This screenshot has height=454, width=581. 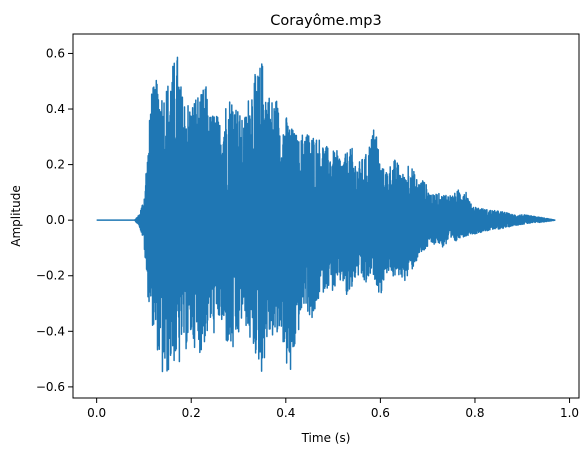 What do you see at coordinates (16, 216) in the screenshot?
I see `y-axis-label: Amplitude` at bounding box center [16, 216].